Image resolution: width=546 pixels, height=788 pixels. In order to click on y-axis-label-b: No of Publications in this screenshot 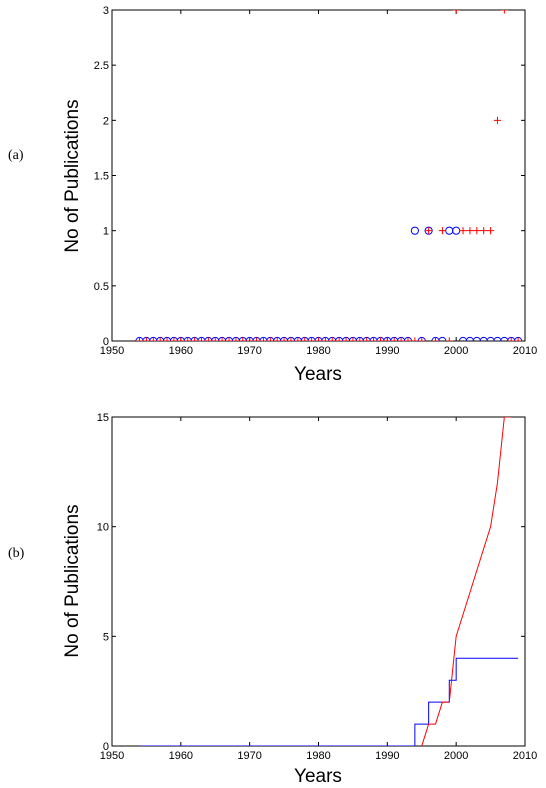, I will do `click(72, 580)`.